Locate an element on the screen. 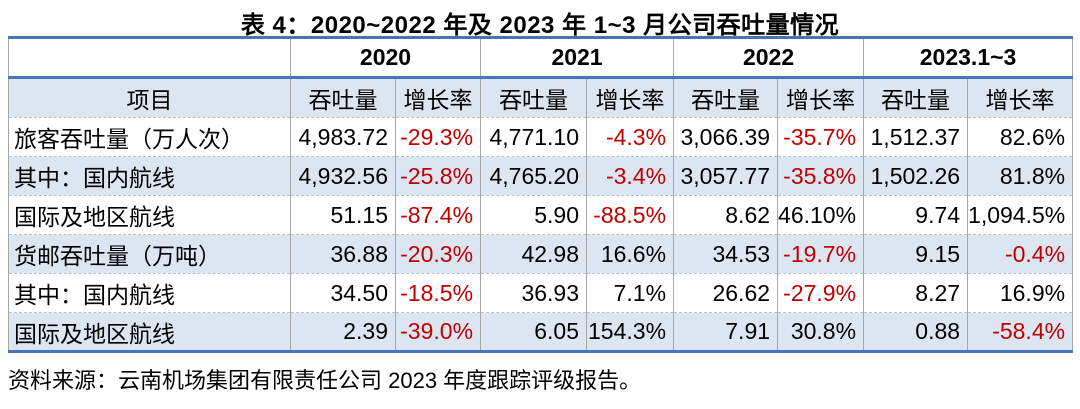 This screenshot has width=1080, height=409. growth-rate-value: -27.9% is located at coordinates (820, 293).